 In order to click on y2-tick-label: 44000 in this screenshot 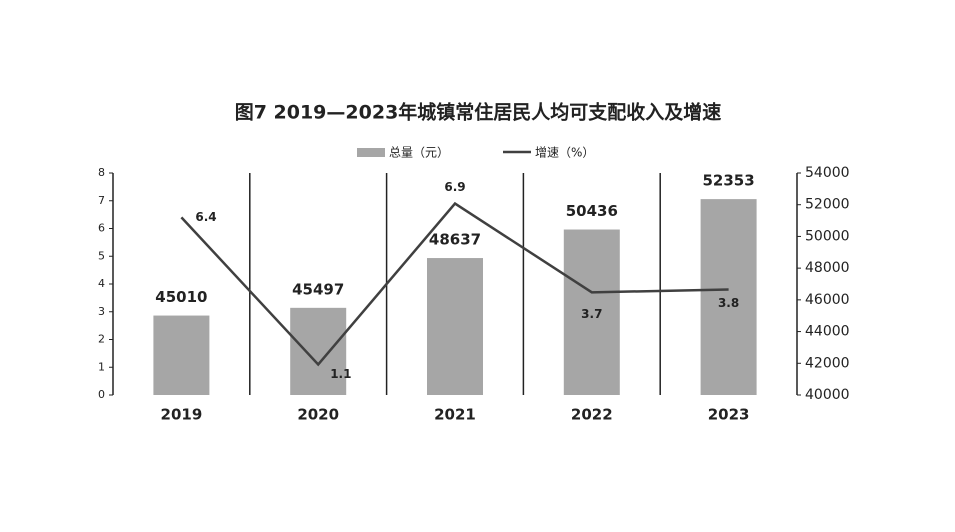, I will do `click(827, 332)`.